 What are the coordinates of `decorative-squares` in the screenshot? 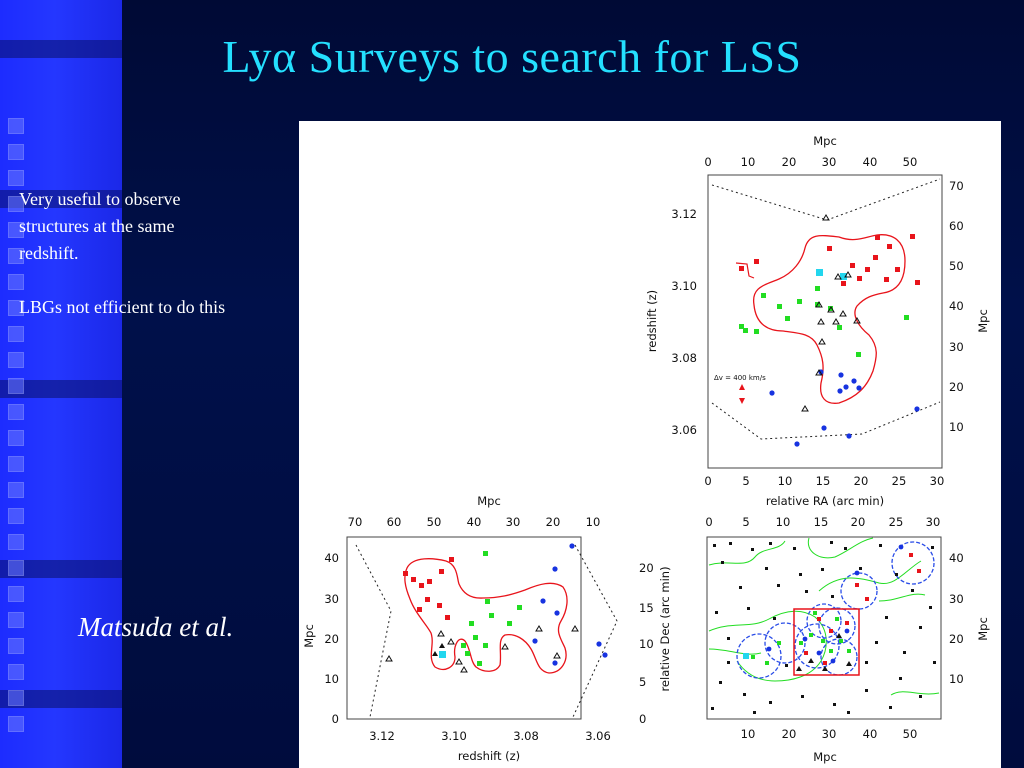 It's located at (18, 430).